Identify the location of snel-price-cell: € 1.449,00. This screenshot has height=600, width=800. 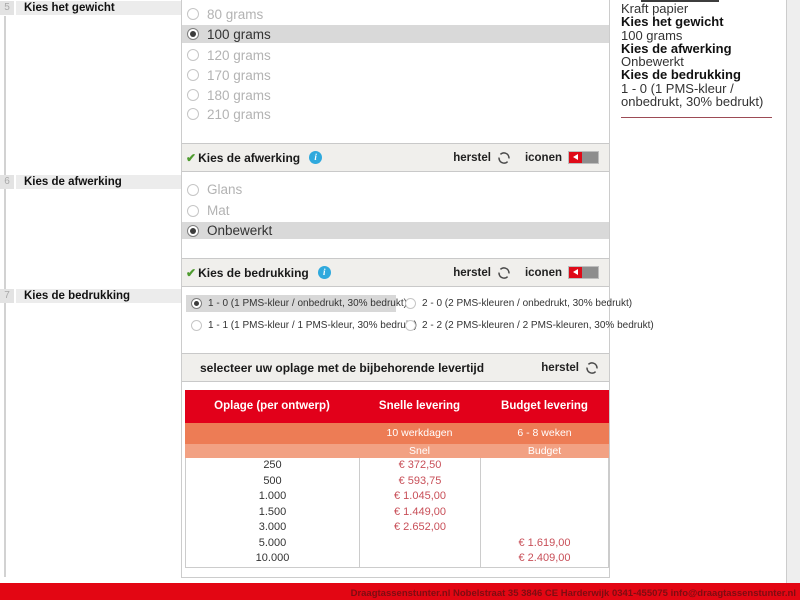
(419, 512).